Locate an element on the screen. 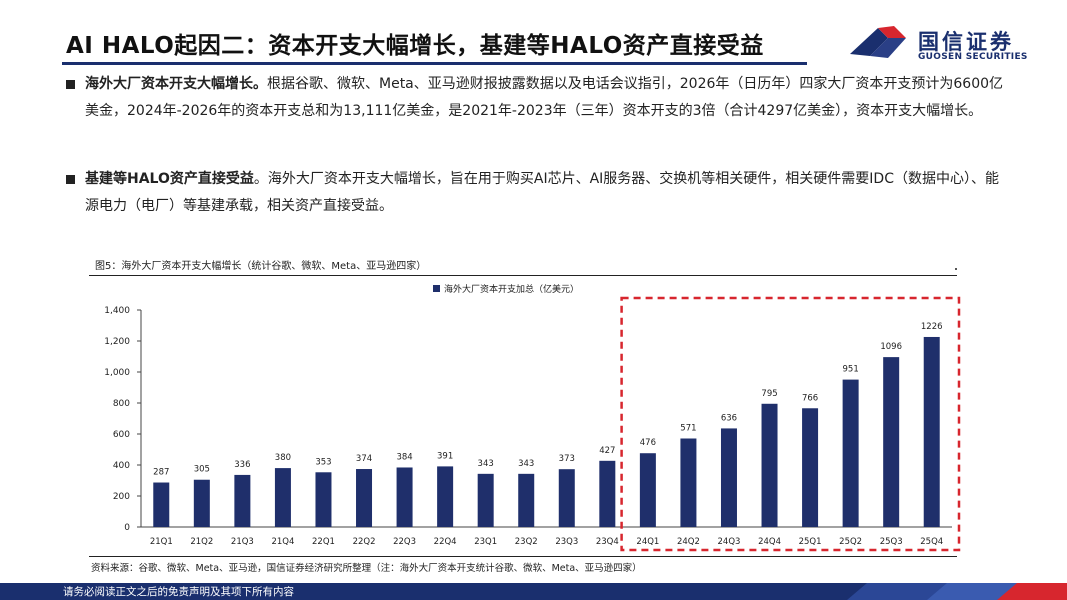 Image resolution: width=1067 pixels, height=600 pixels. footer-bar: 请务必阅读正文之后的免责声明及其项下所有内容 is located at coordinates (533, 591).